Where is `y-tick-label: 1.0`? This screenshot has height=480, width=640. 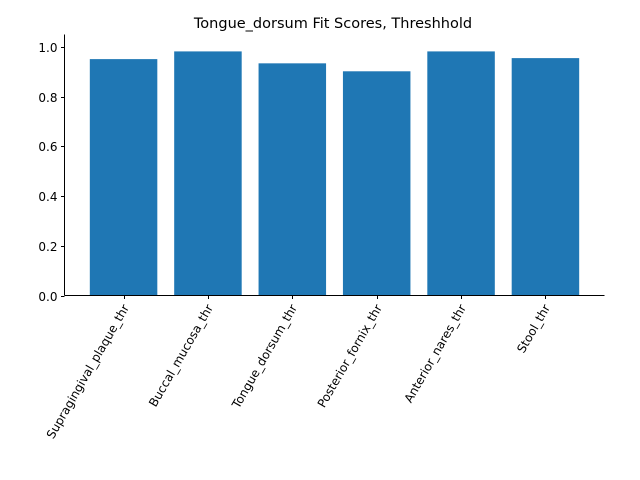
y-tick-label: 1.0 is located at coordinates (47, 48).